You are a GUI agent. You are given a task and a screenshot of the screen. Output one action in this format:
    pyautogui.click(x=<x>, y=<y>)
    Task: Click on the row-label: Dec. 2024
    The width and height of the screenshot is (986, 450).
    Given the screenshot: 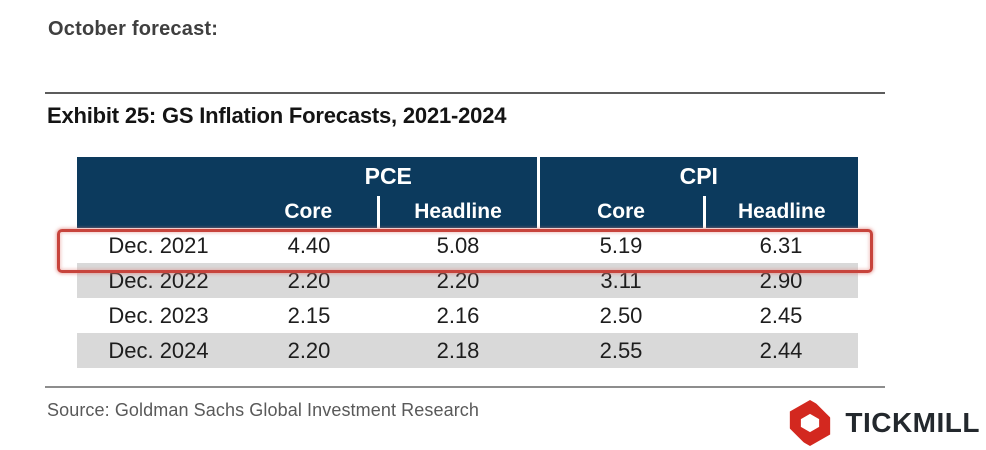 What is the action you would take?
    pyautogui.click(x=158, y=350)
    